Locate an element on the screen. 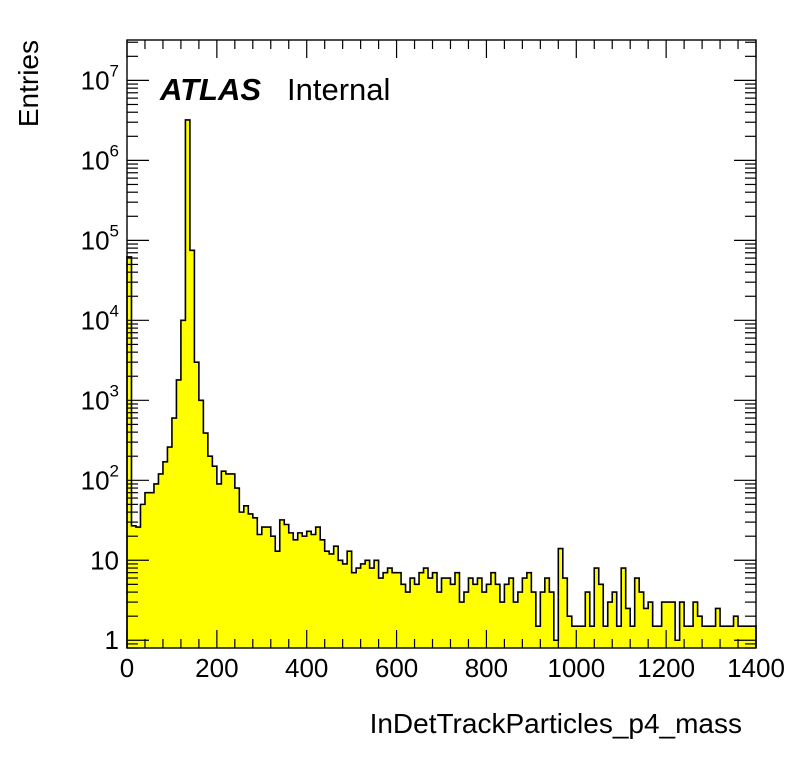 This screenshot has width=796, height=772. internal-label: Internal is located at coordinates (338, 89).